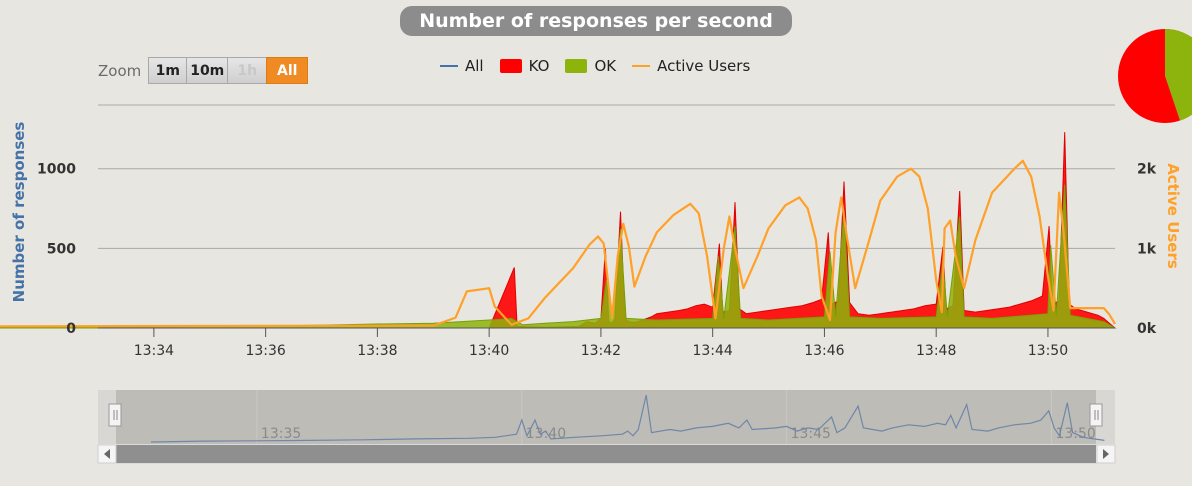 The width and height of the screenshot is (1192, 486). I want to click on zoom-all-button: All, so click(287, 70).